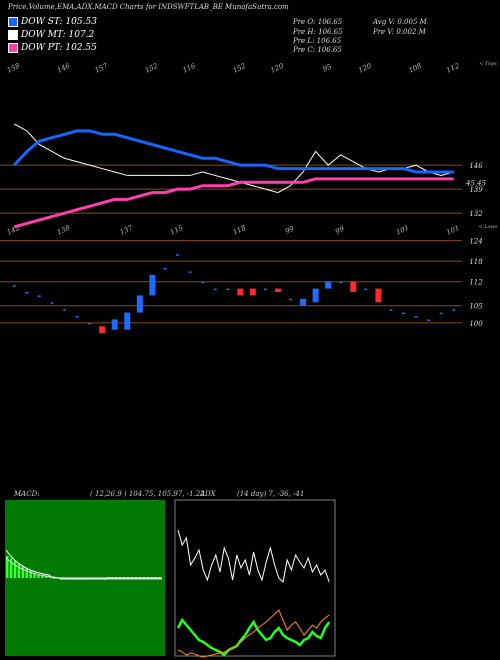 The height and width of the screenshot is (660, 500). What do you see at coordinates (52, 48) in the screenshot?
I see `legend-dow-pt: DOW PT: 102.55` at bounding box center [52, 48].